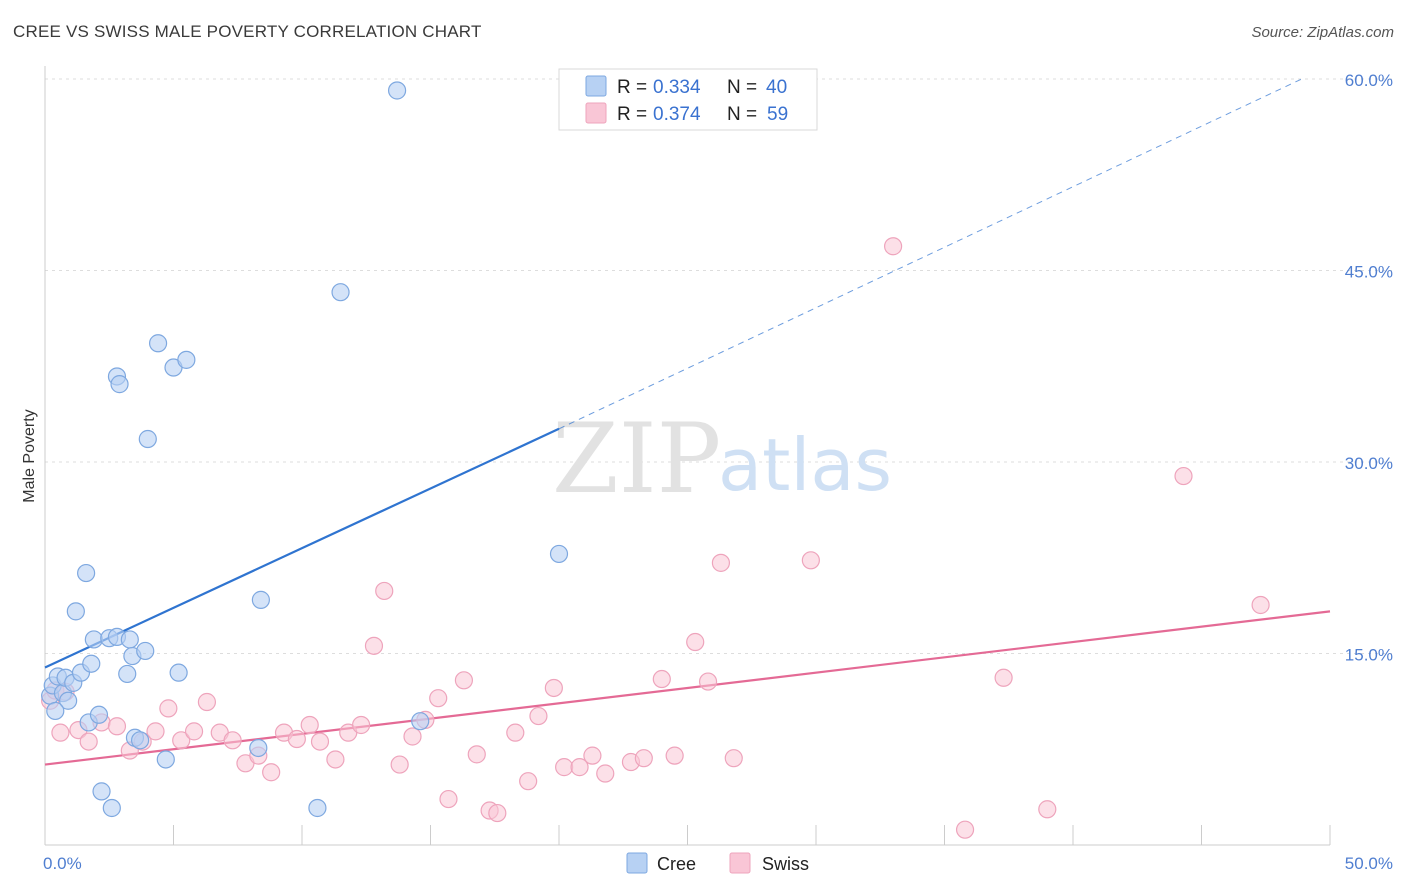 This screenshot has height=892, width=1406. I want to click on x-tick-label: 0.0%, so click(62, 863).